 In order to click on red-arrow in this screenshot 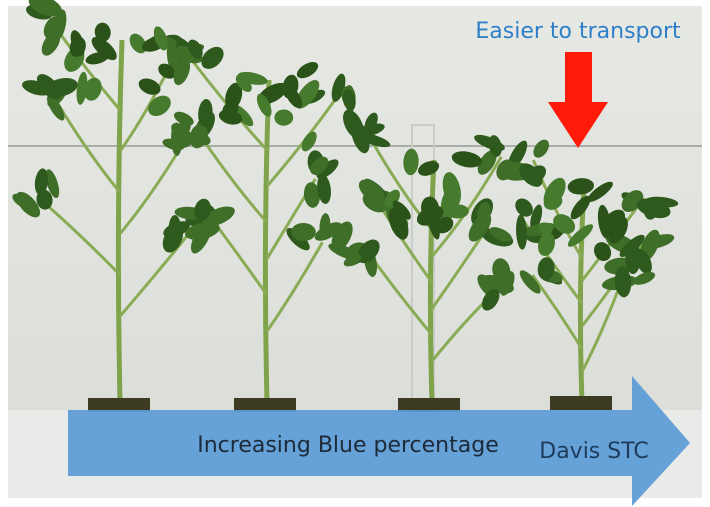, I will do `click(578, 100)`.